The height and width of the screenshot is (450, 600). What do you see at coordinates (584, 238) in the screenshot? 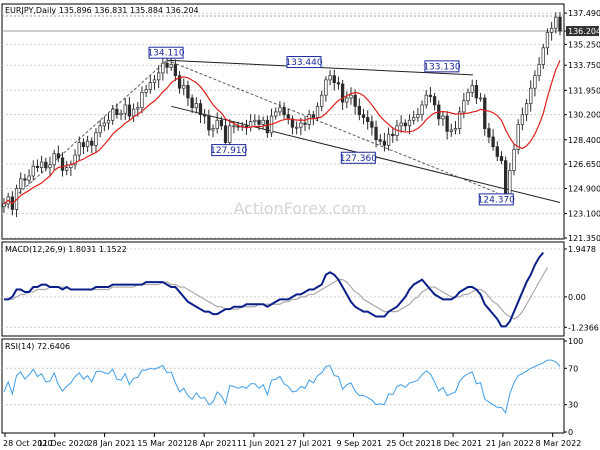
I see `price-tick-label: 121.350` at bounding box center [584, 238].